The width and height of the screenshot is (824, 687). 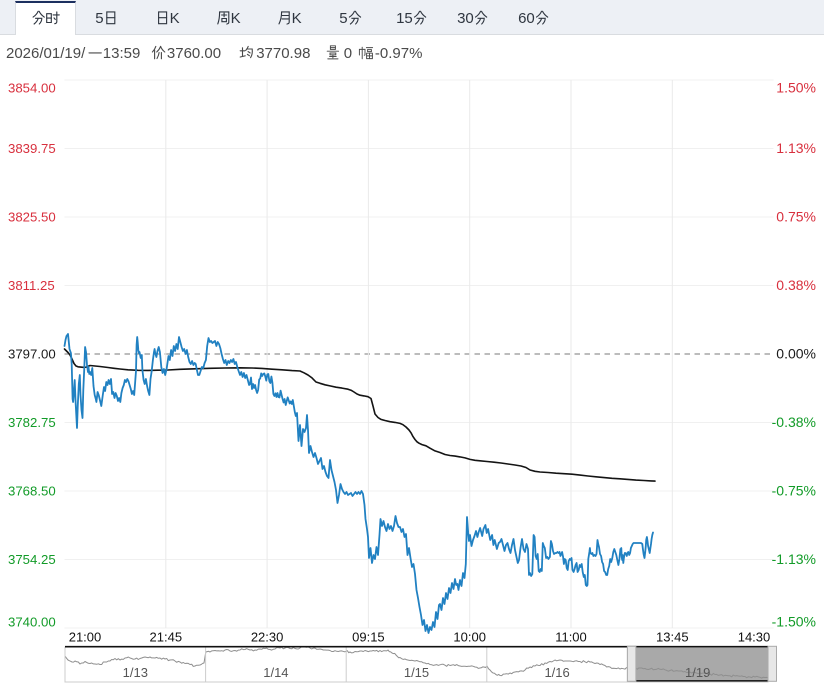 I want to click on svg-text: 3854.00, so click(x=32, y=88).